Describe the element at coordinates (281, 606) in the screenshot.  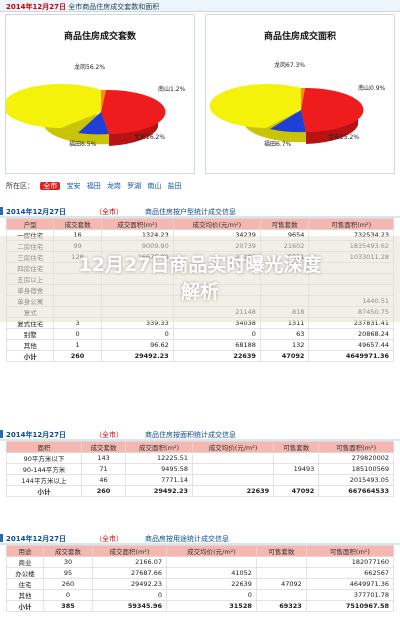
I see `table-cell: 69323` at that location.